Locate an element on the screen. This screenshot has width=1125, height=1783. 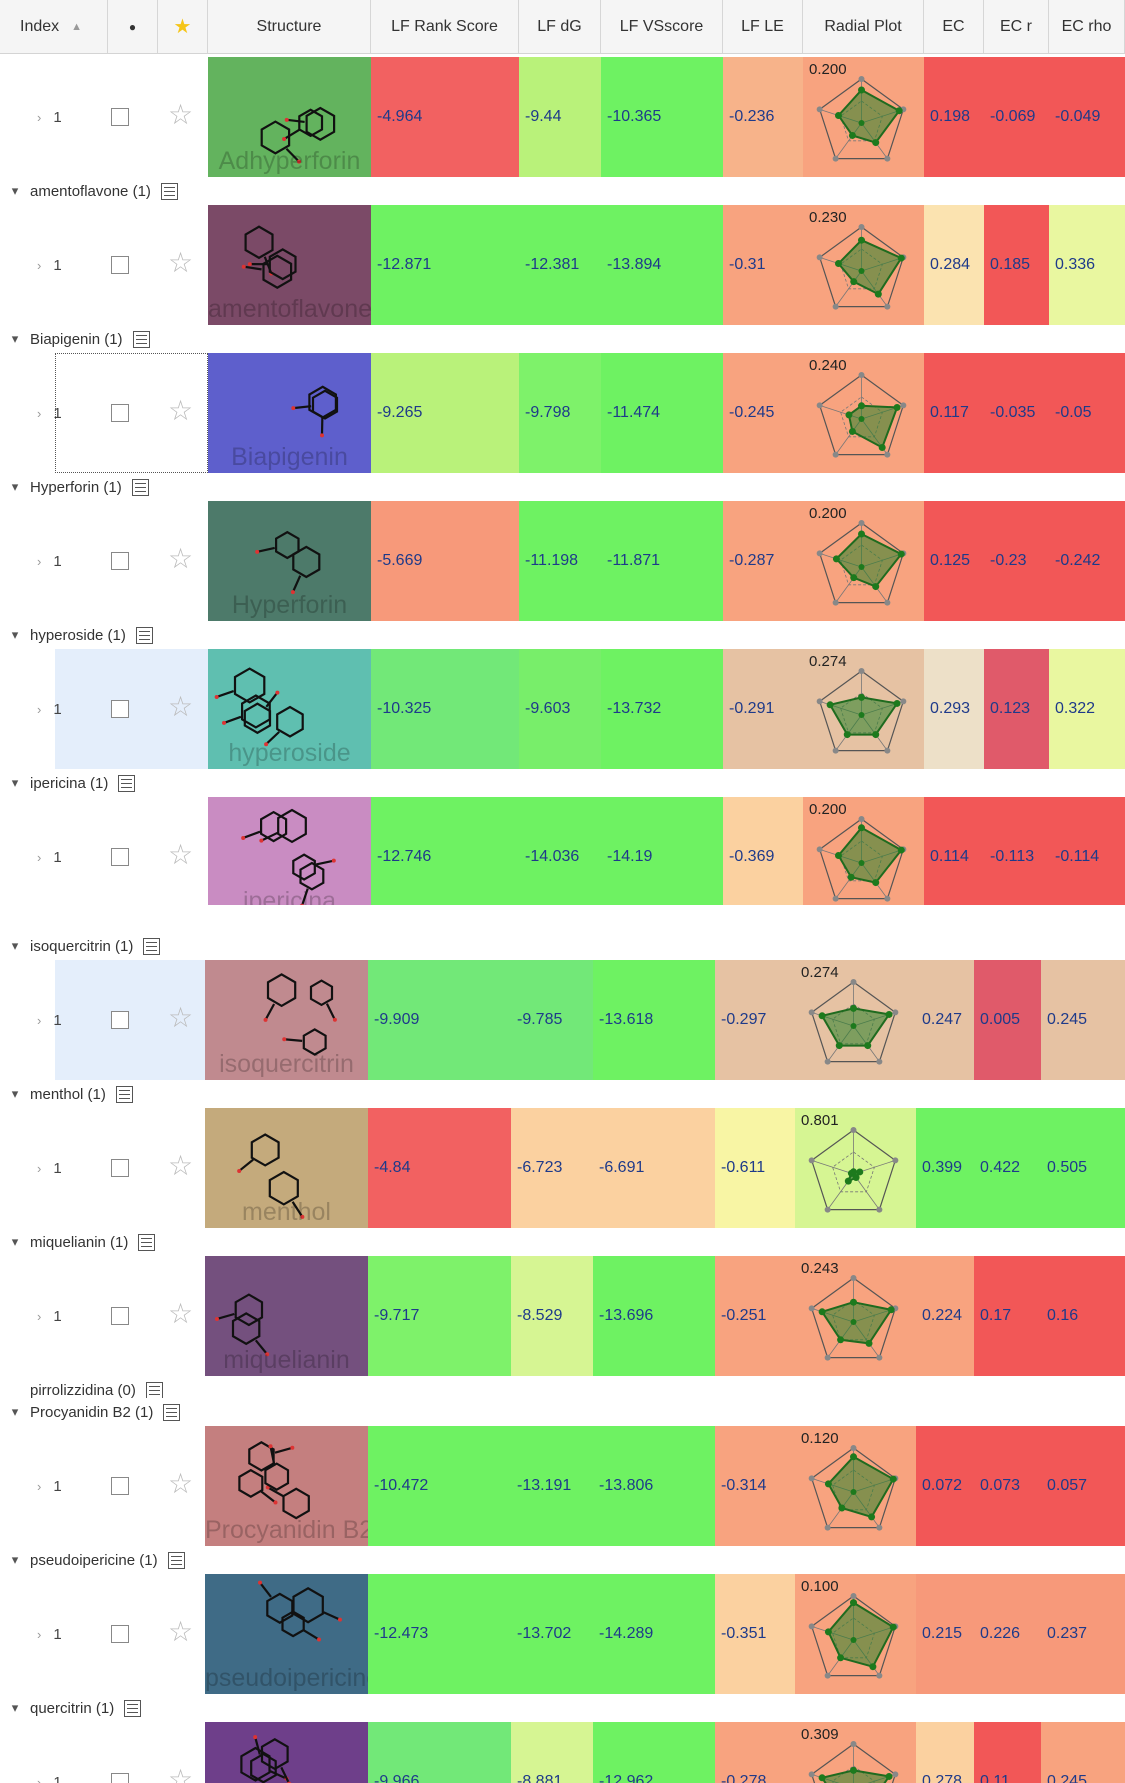
ec-cell: 0.224 is located at coordinates (945, 1316).